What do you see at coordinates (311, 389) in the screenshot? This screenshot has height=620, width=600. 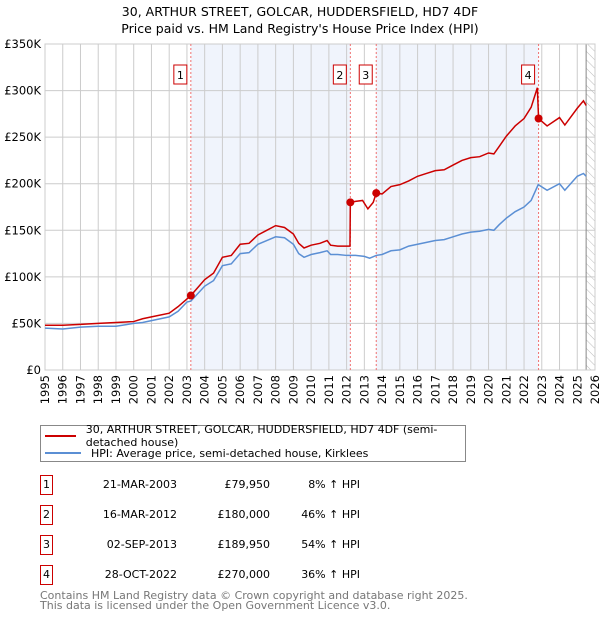 I see `x-tick-label: 2010` at bounding box center [311, 389].